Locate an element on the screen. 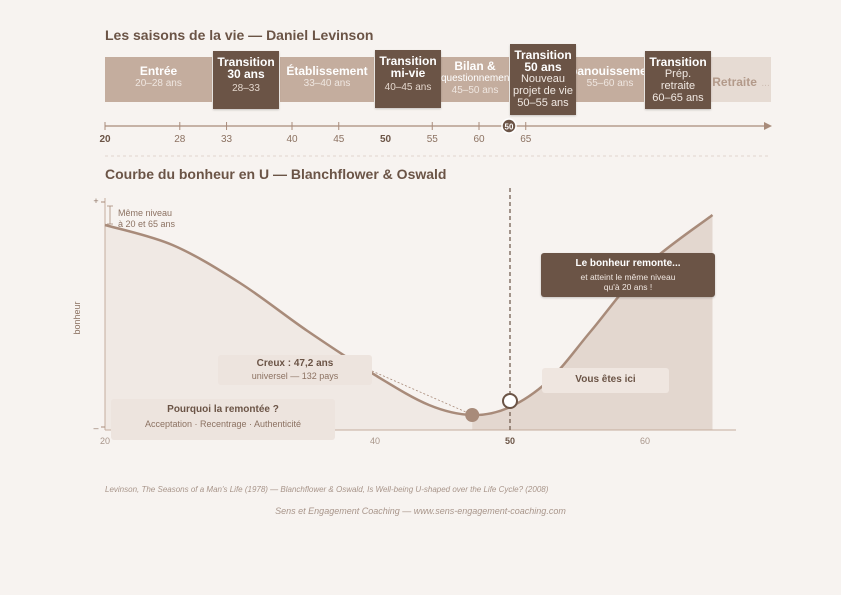  minimum-callout: Creux : 47,2 ans universel — 132 pays is located at coordinates (295, 370).